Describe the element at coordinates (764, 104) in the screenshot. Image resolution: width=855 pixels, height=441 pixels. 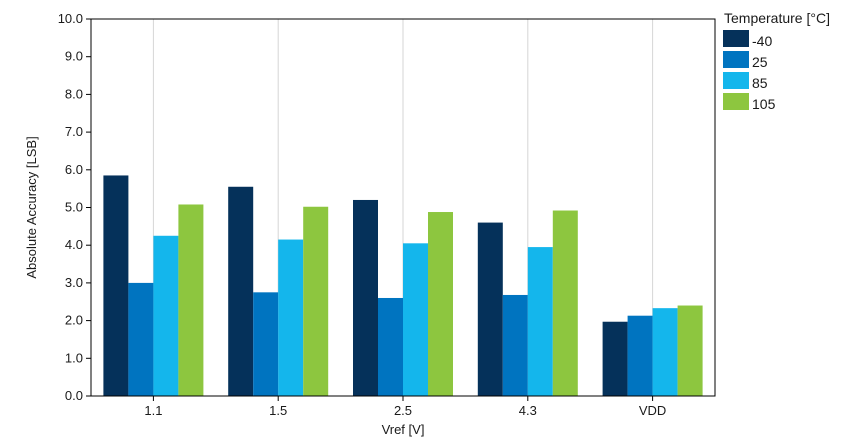
I see `legend-label-105: 105` at that location.